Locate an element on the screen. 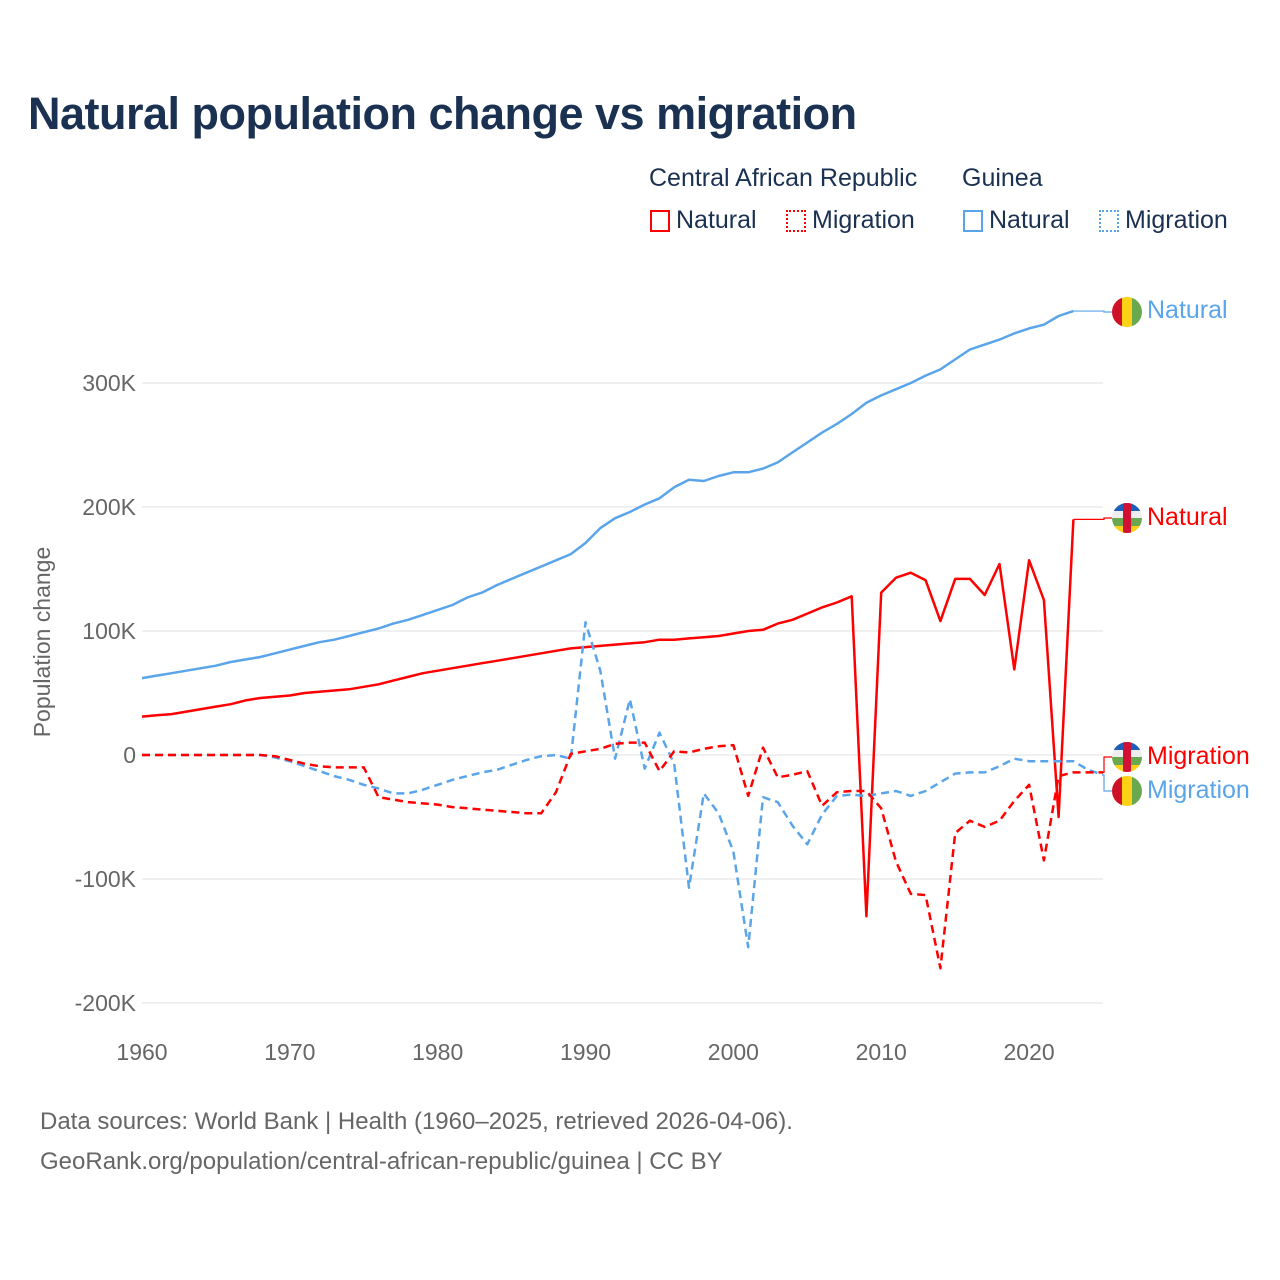 This screenshot has width=1280, height=1280. y-tick-label: -200K is located at coordinates (106, 1003).